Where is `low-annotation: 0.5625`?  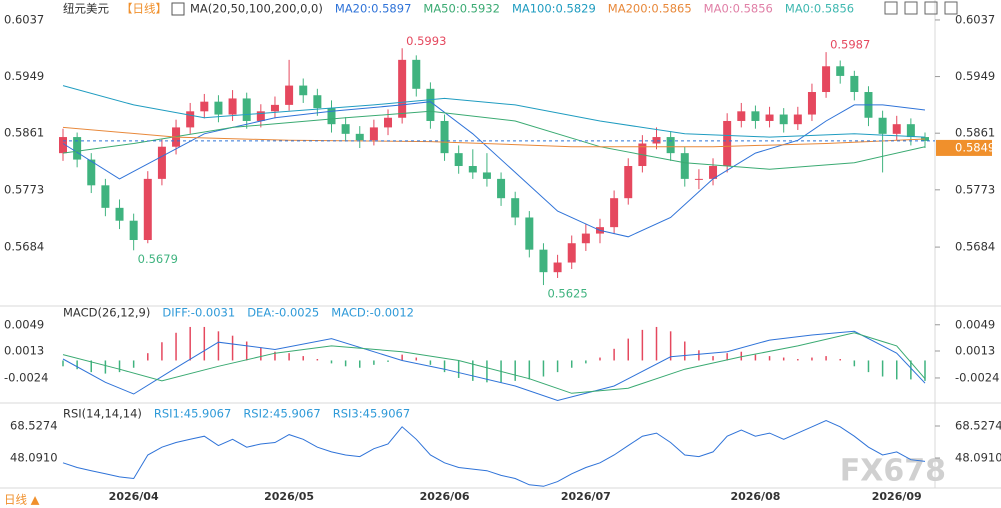 low-annotation: 0.5625 is located at coordinates (567, 294).